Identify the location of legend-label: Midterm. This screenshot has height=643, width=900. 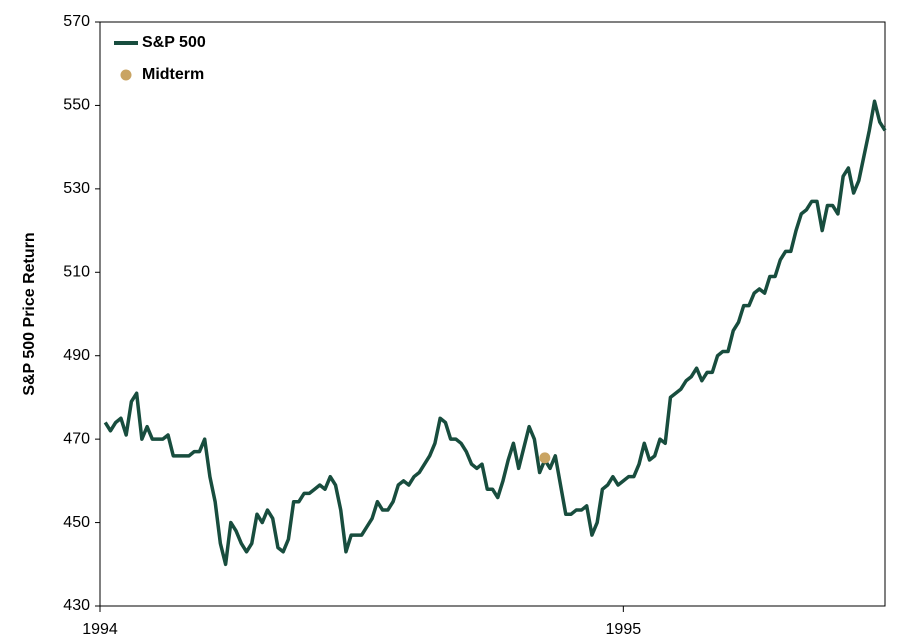
(173, 74).